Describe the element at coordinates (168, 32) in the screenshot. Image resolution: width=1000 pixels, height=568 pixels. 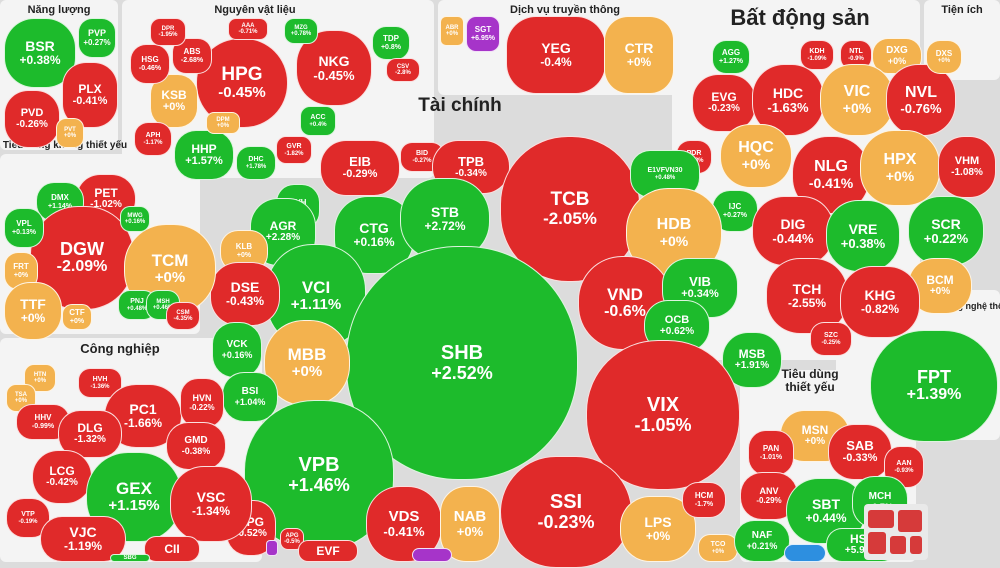
I see `heatmap-cell-dpr: DPR -1.95%` at that location.